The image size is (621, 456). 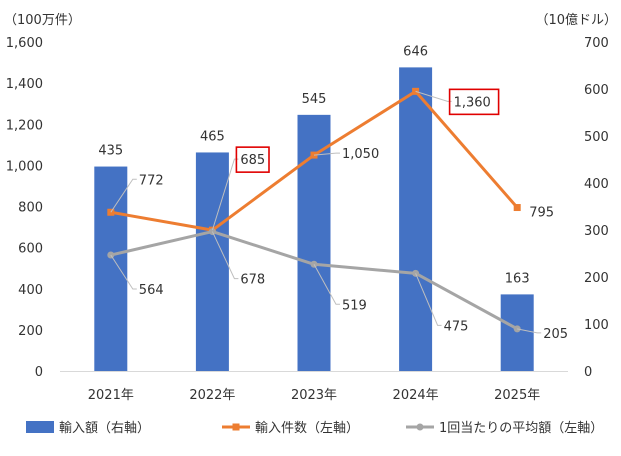 I want to click on import-count-marker, so click(x=517, y=208).